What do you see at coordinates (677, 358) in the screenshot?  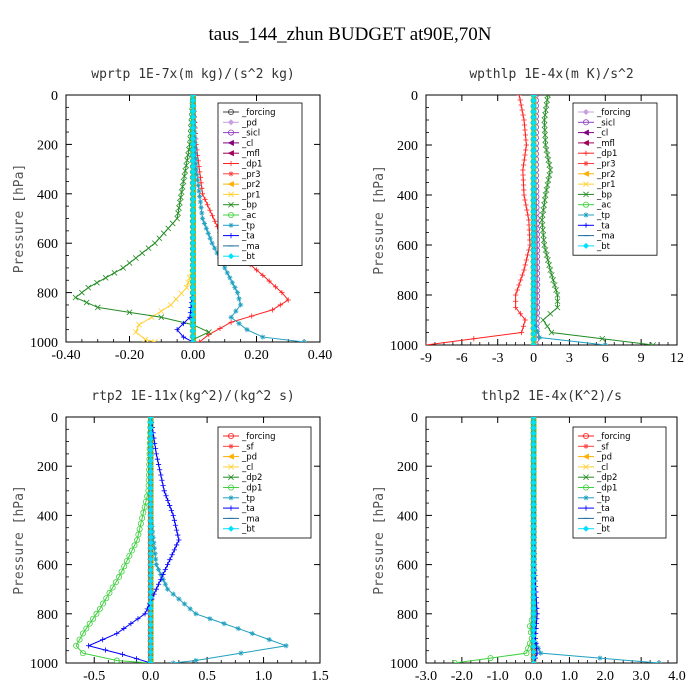 I see `x-tick-label: 12` at bounding box center [677, 358].